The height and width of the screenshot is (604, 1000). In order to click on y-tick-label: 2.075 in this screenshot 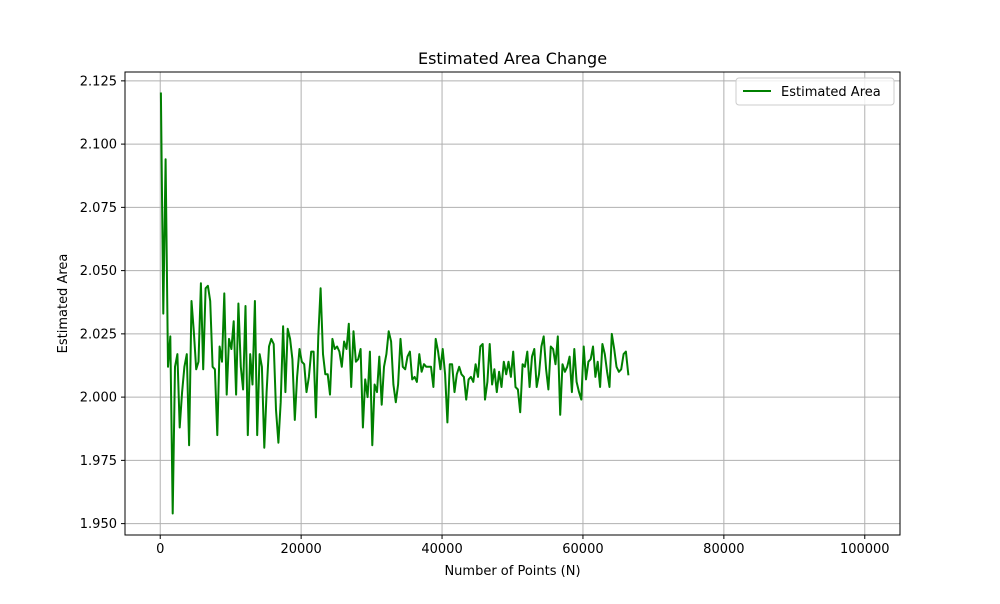, I will do `click(98, 208)`.